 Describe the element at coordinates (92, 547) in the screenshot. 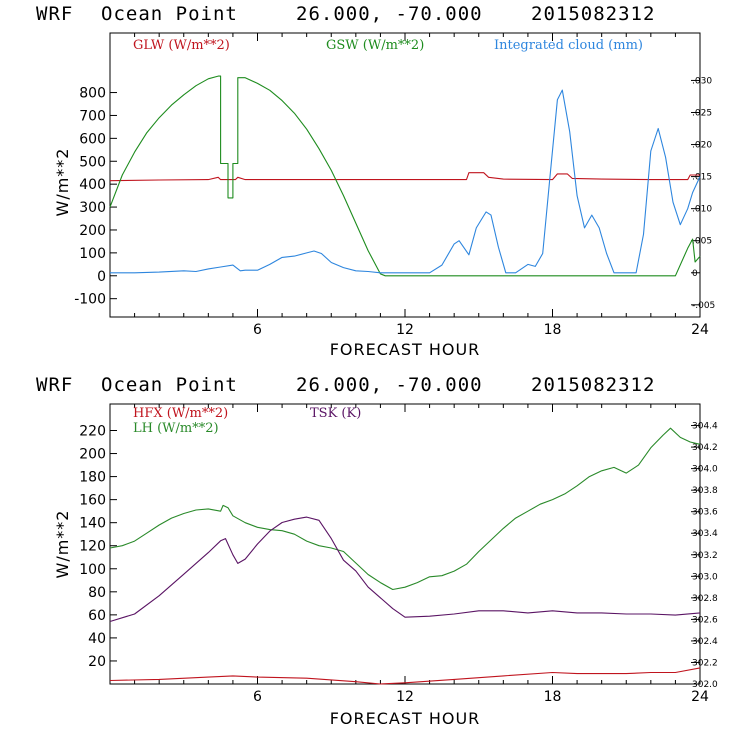

I see `y-tick-label: 120` at that location.